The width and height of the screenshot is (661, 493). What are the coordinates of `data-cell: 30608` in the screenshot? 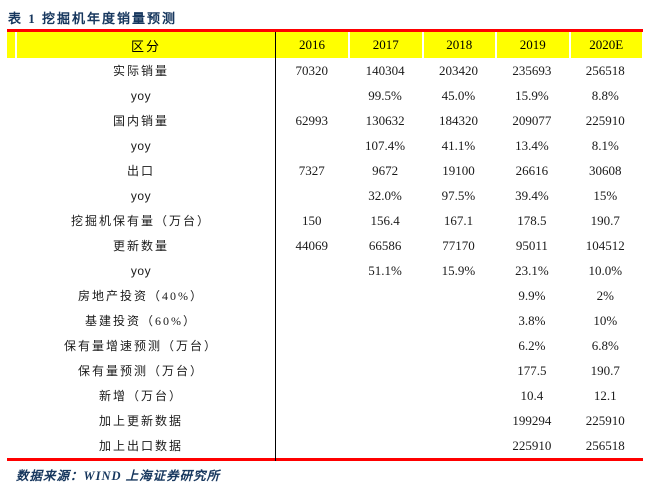 It's located at (605, 170).